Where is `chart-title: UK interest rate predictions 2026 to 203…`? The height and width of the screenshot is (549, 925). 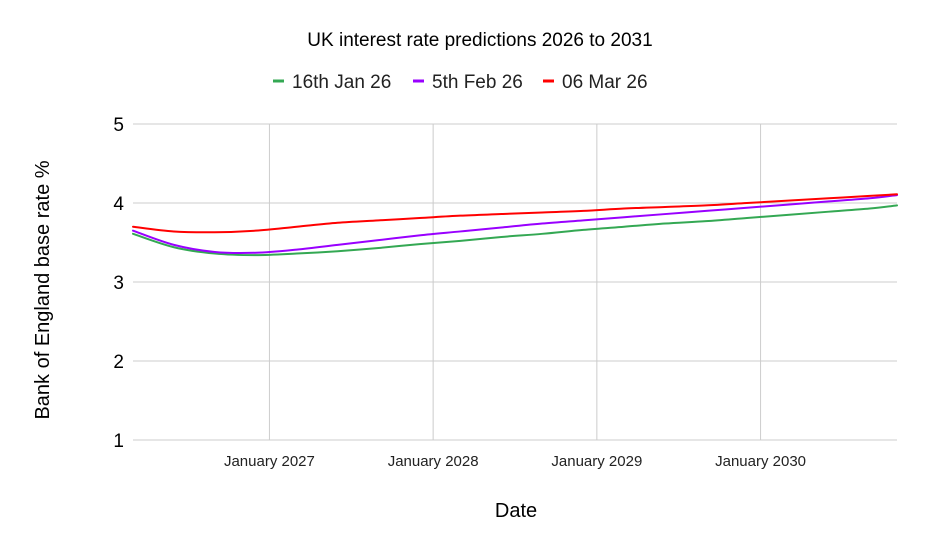
chart-title: UK interest rate predictions 2026 to 203… is located at coordinates (479, 40).